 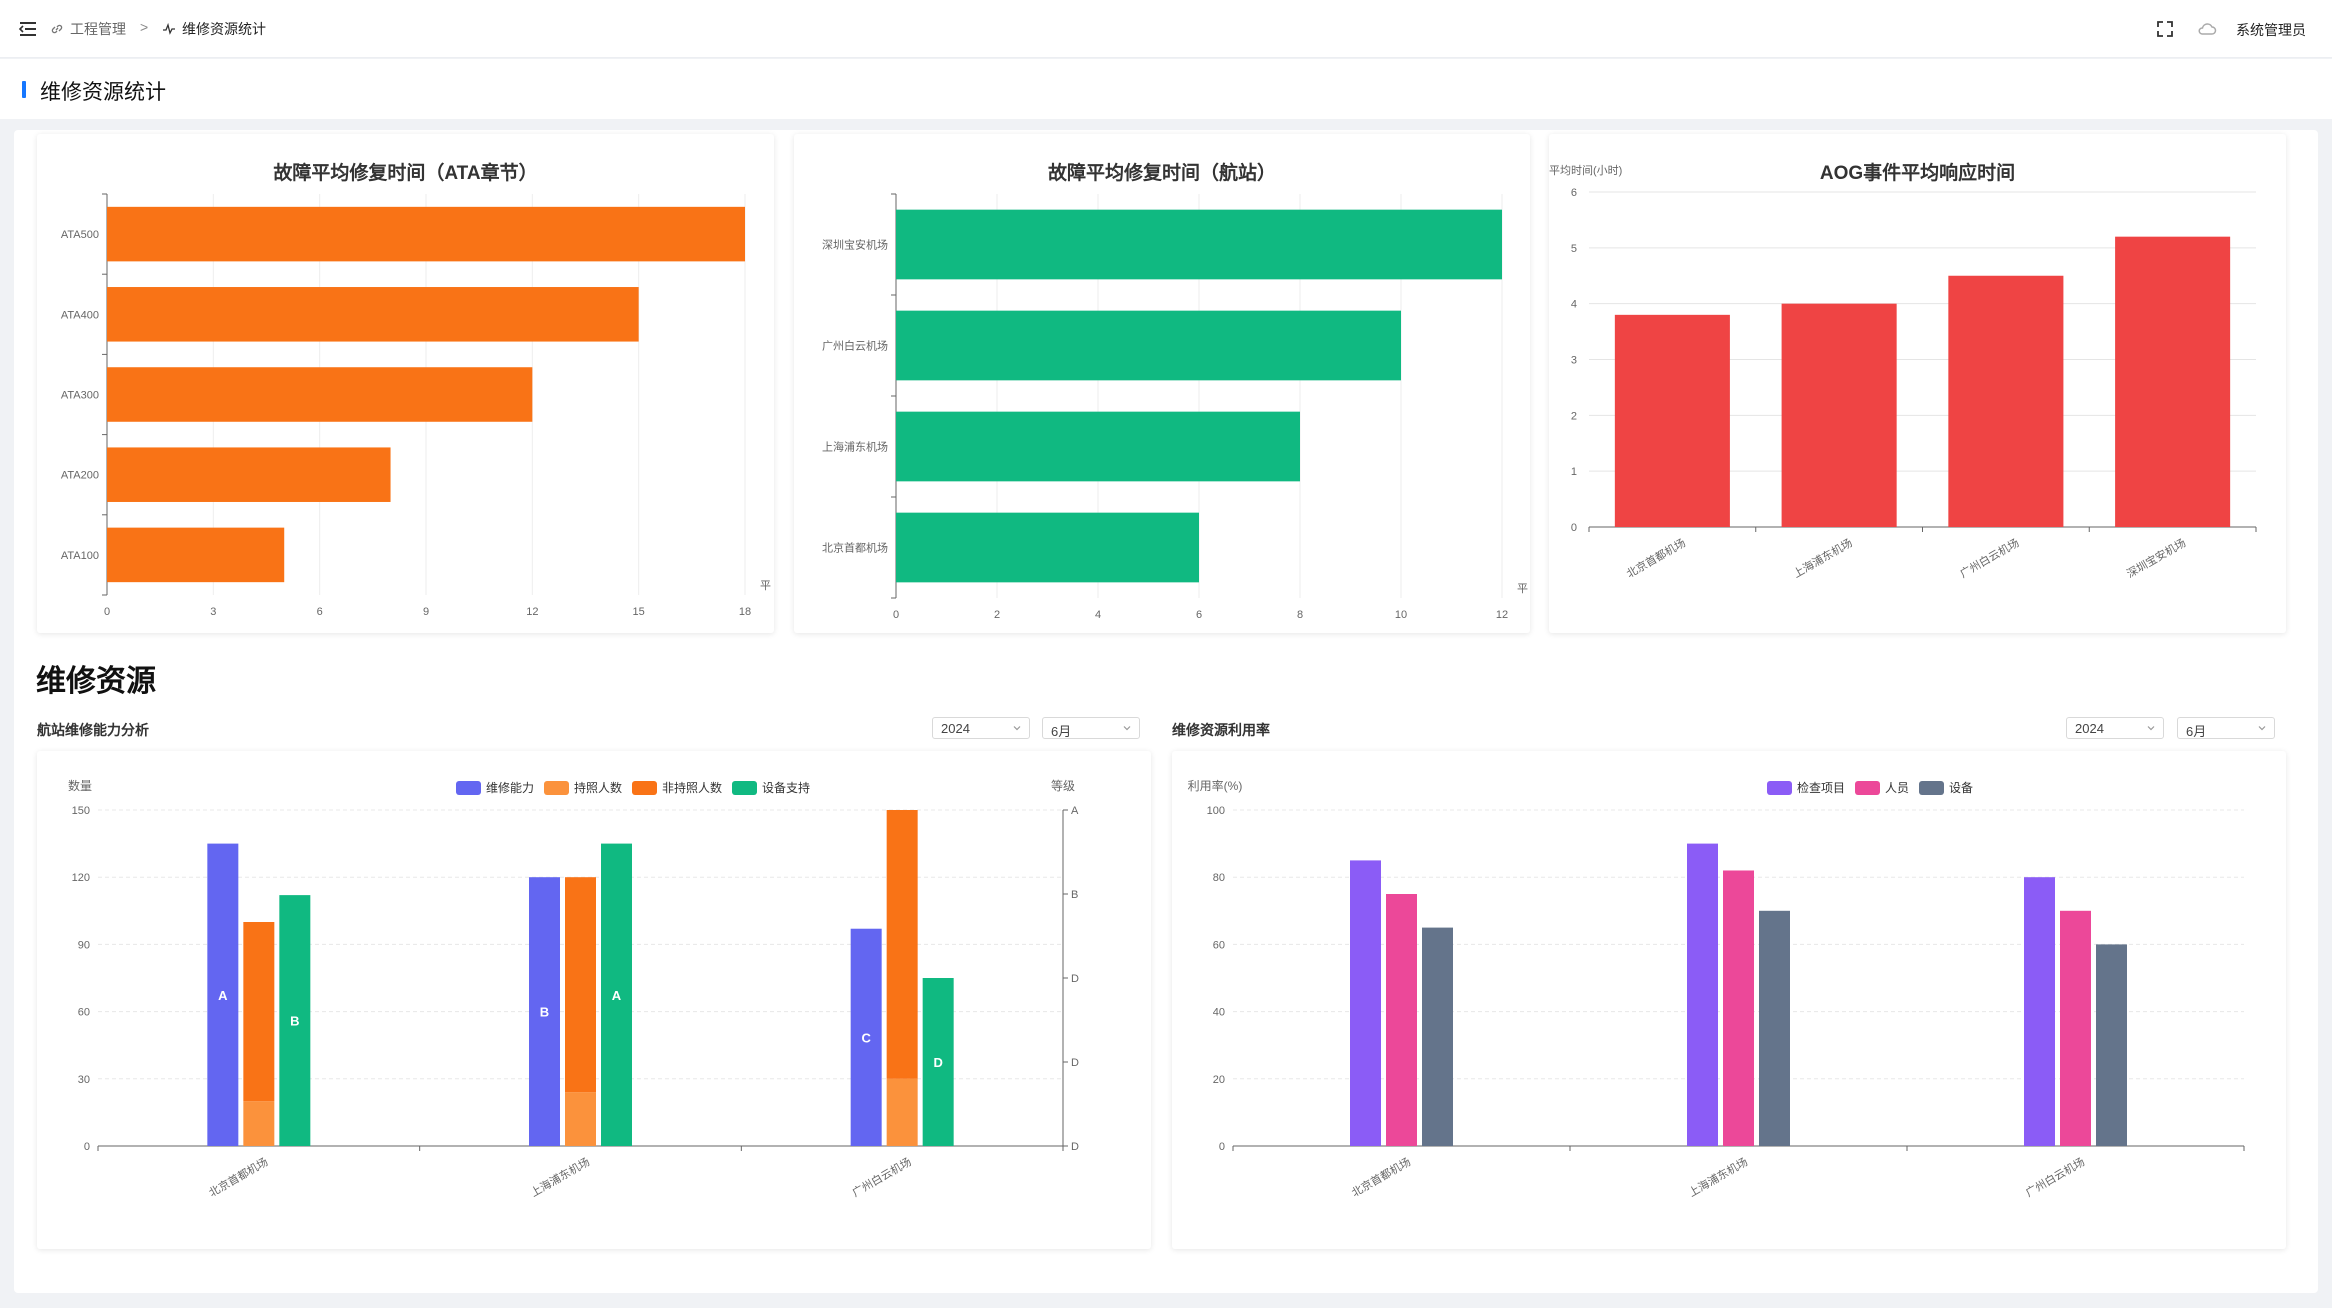 I want to click on y-tick-label: 3, so click(x=1574, y=361).